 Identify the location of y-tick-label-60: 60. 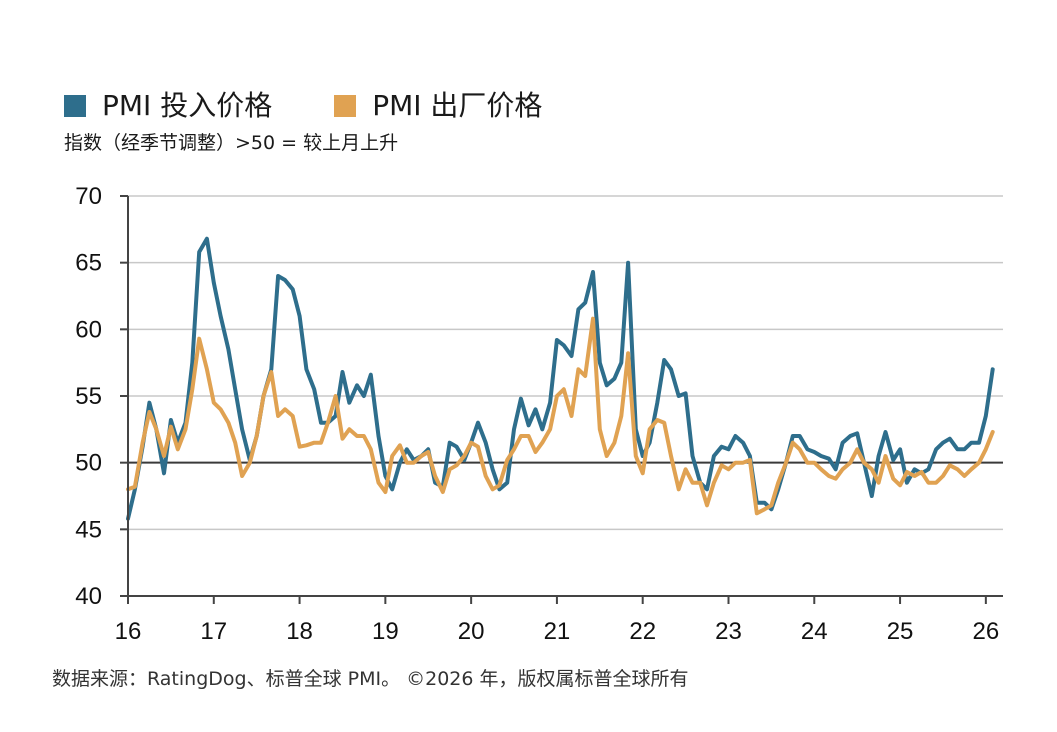
(88, 329).